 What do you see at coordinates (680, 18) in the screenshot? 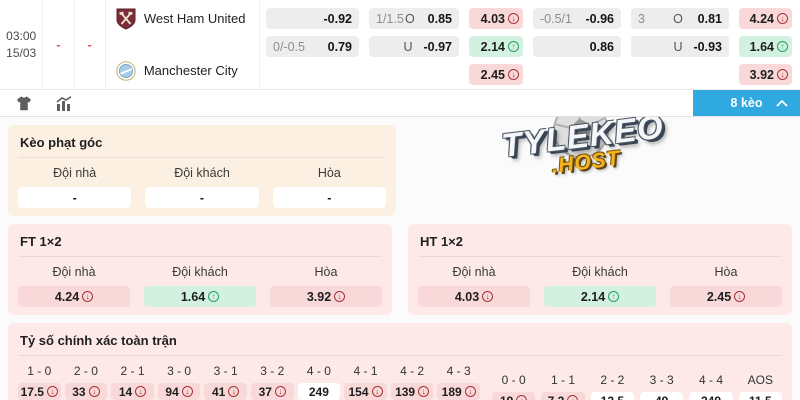
I see `over-under-odd: 3 O 0.81` at bounding box center [680, 18].